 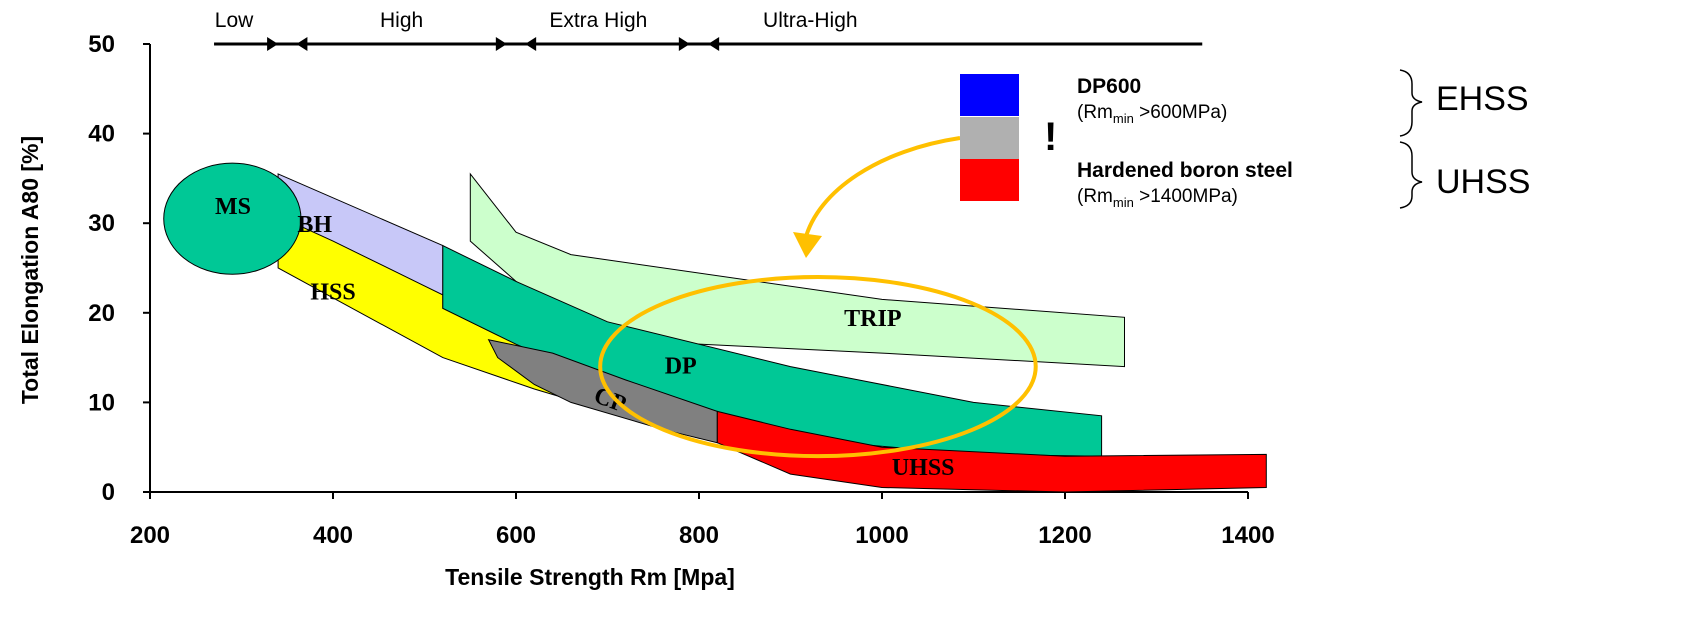 What do you see at coordinates (1152, 114) in the screenshot?
I see `legend-dp600-subtitle: (Rmmin >600MPa)` at bounding box center [1152, 114].